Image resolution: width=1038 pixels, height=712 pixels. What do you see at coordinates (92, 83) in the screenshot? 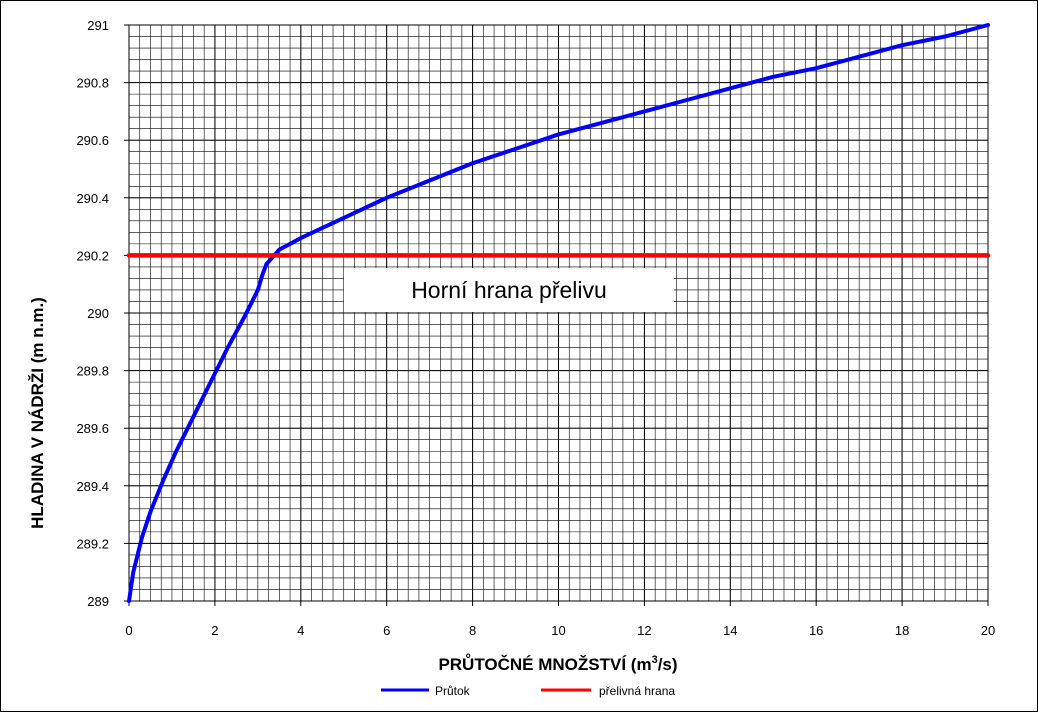
I see `y-tick-label: 290.8` at bounding box center [92, 83].